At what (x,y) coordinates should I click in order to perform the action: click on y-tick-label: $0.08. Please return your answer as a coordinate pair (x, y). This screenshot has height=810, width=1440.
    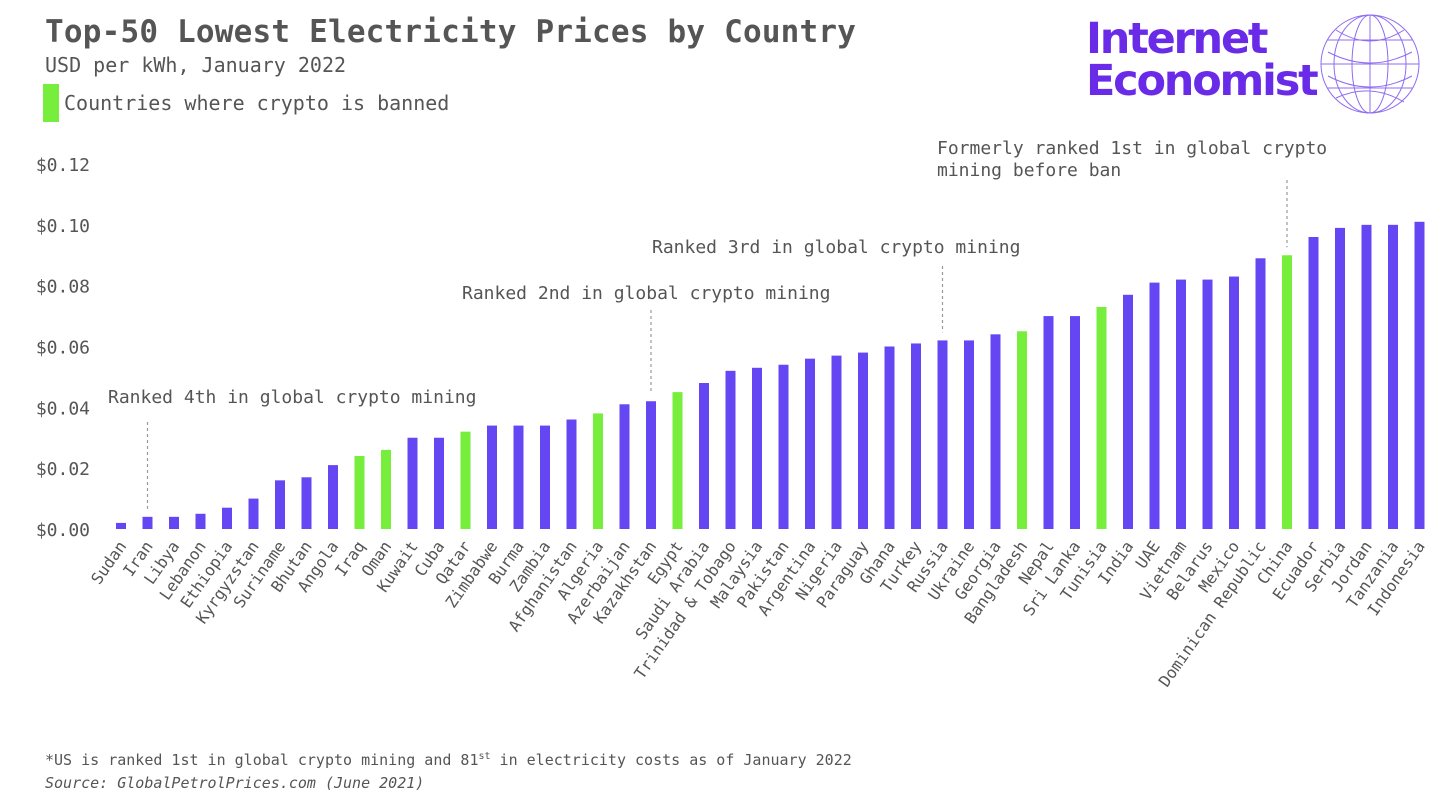
    Looking at the image, I should click on (63, 287).